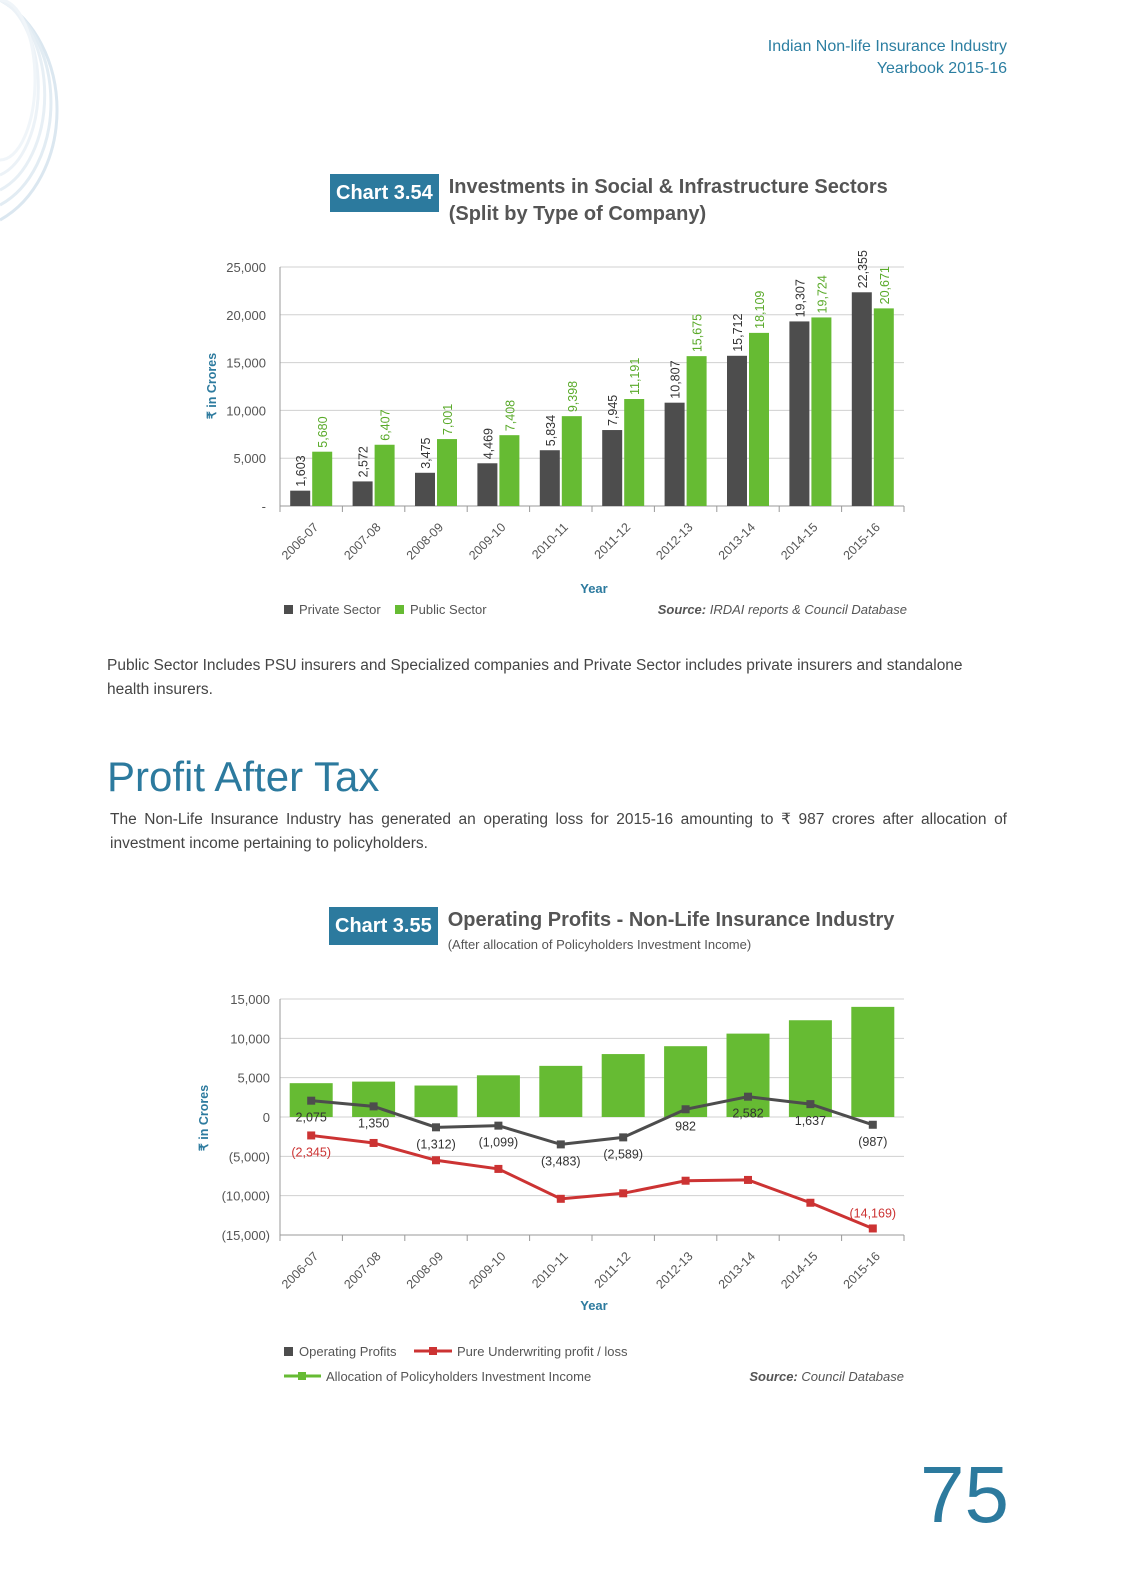  Describe the element at coordinates (362, 541) in the screenshot. I see `chart1-xtick-label: 2007-08` at that location.